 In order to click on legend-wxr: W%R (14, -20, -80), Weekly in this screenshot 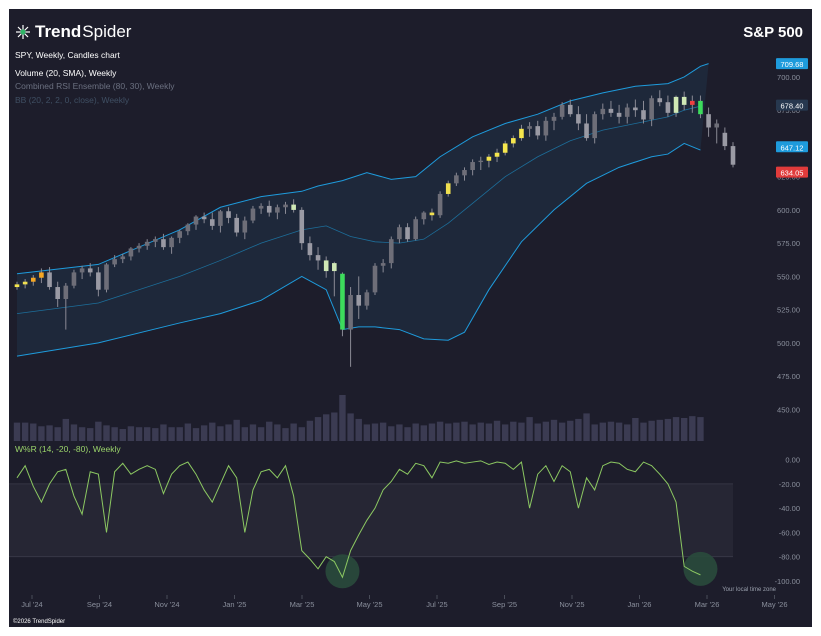, I will do `click(68, 449)`.